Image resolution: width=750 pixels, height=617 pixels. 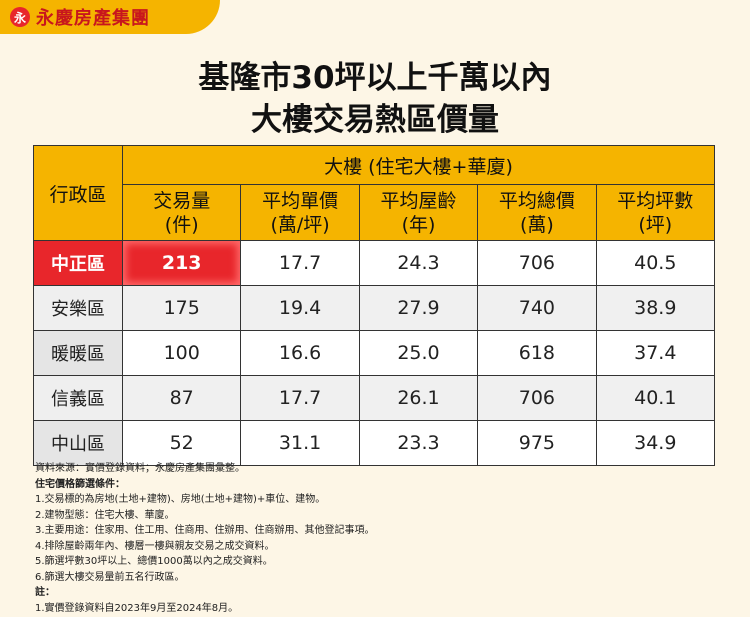 I want to click on criteria-item: 5.篩選坪數30坪以上、總價1000萬以內之成交資料。, so click(x=154, y=561).